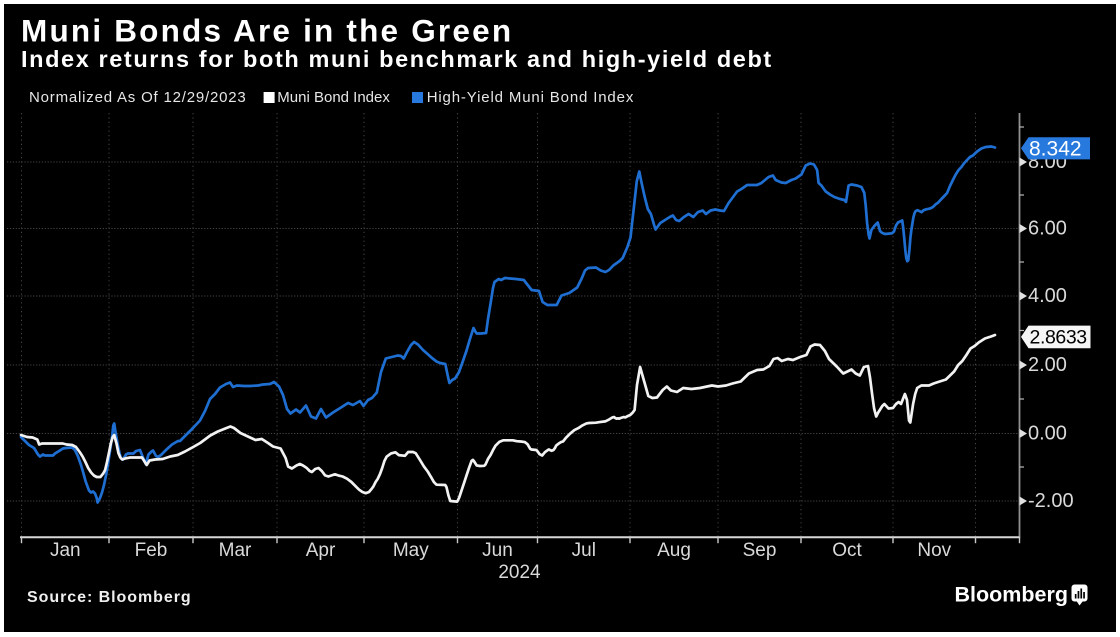 This screenshot has width=1120, height=637. Describe the element at coordinates (1047, 296) in the screenshot. I see `svg-text: 4.00` at that location.